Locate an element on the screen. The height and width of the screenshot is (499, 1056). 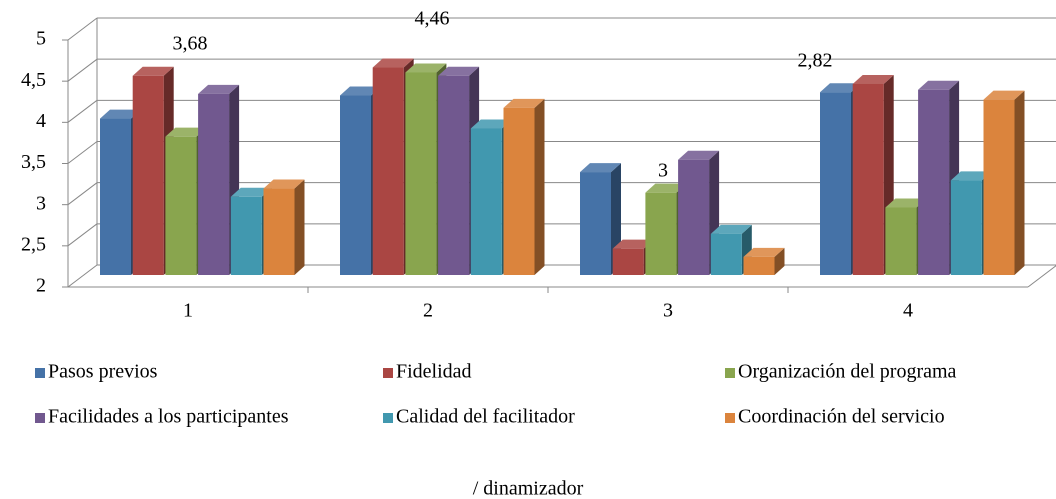
legend-label: Organización del programa is located at coordinates (847, 372).